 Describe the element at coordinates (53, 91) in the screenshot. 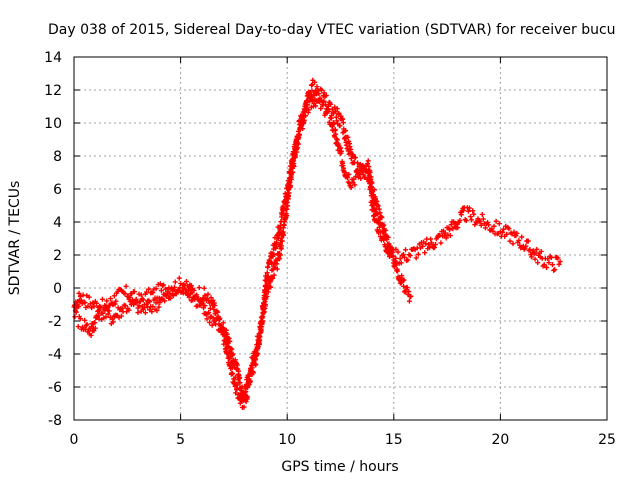

I see `y-tick-label: 12` at that location.